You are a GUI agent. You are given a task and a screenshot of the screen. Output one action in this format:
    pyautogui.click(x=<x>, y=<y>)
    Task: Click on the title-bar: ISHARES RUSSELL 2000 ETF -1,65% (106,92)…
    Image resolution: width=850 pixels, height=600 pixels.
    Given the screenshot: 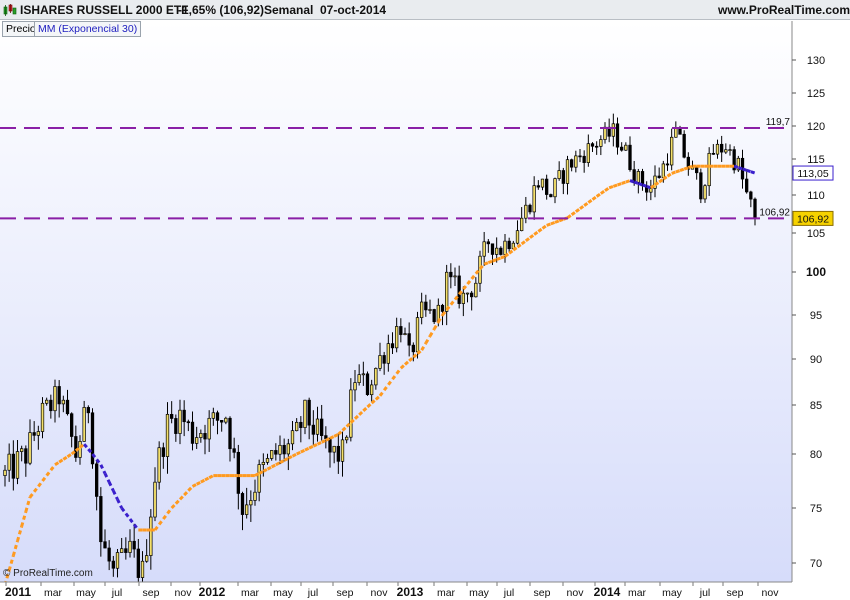 What is the action you would take?
    pyautogui.click(x=425, y=10)
    